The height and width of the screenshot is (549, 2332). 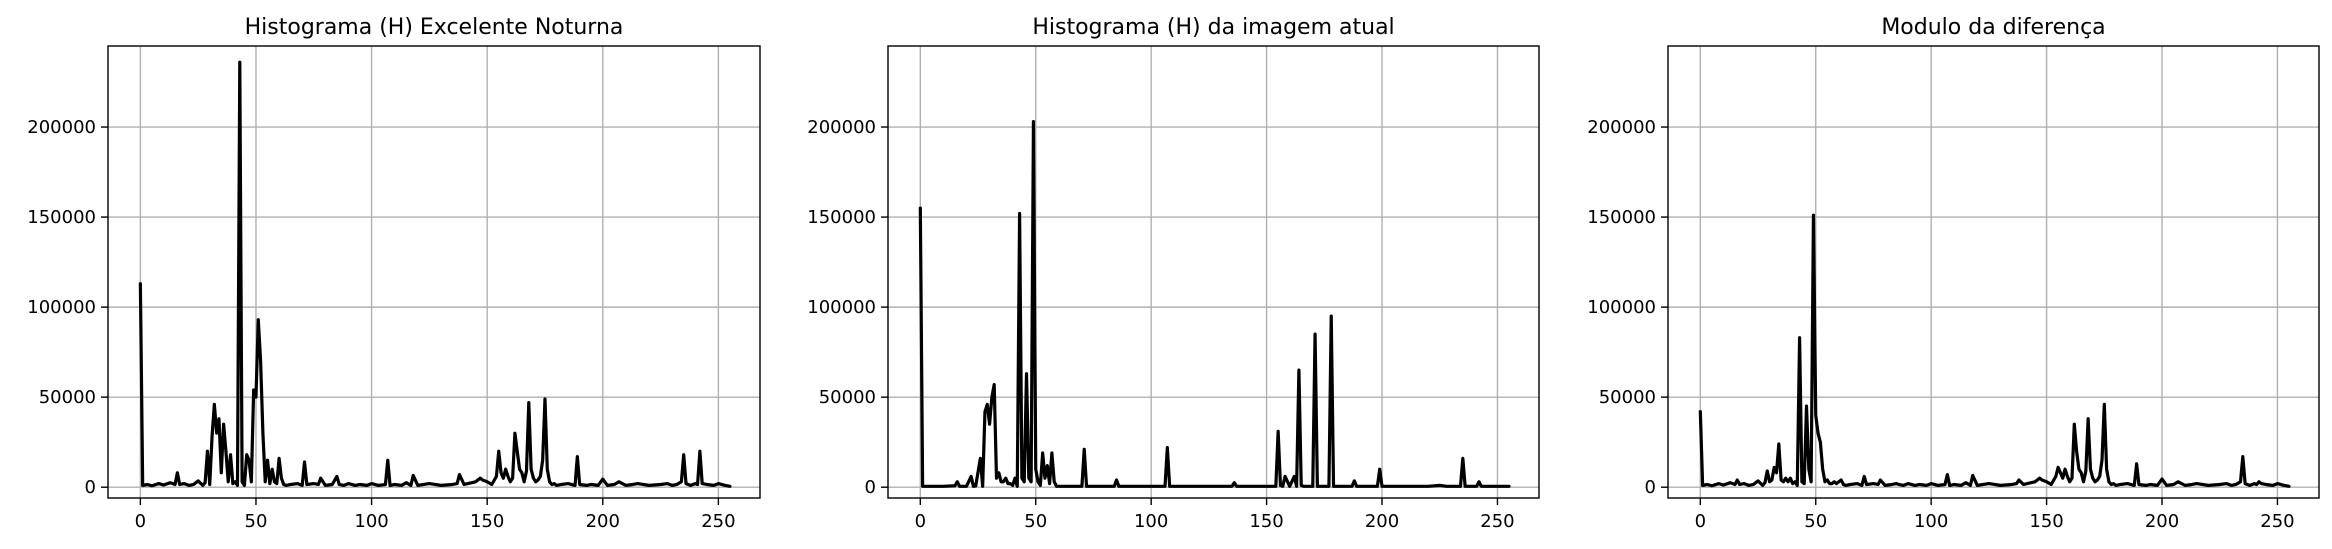 What do you see at coordinates (434, 27) in the screenshot?
I see `chart-title: Histograma (H) Excelente Noturna` at bounding box center [434, 27].